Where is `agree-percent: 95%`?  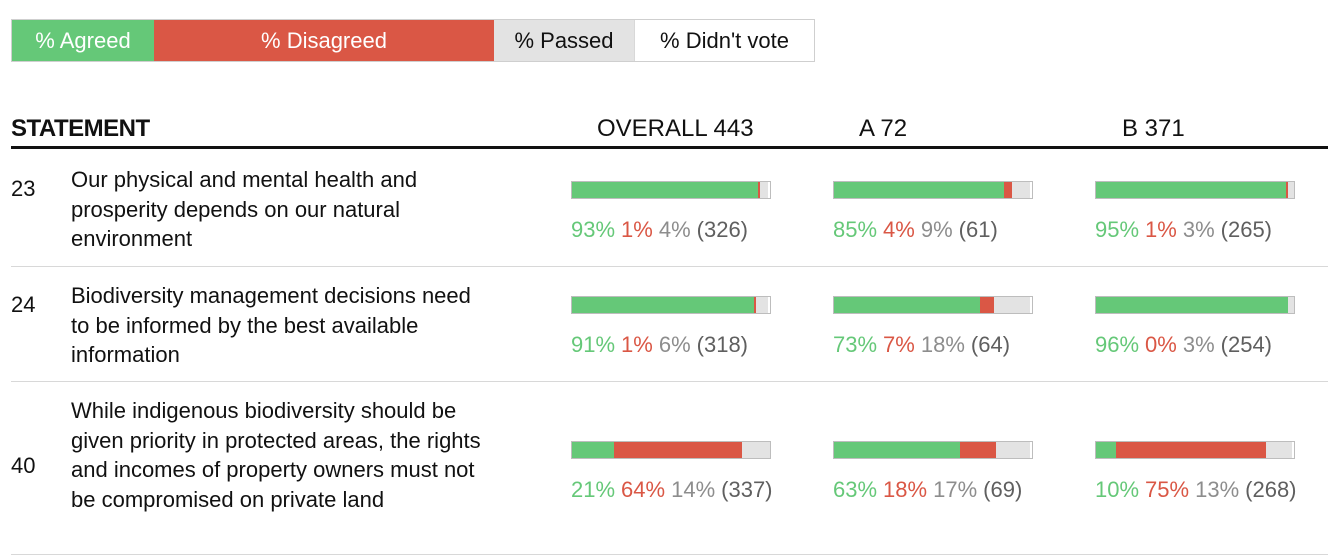 agree-percent: 95% is located at coordinates (1117, 229).